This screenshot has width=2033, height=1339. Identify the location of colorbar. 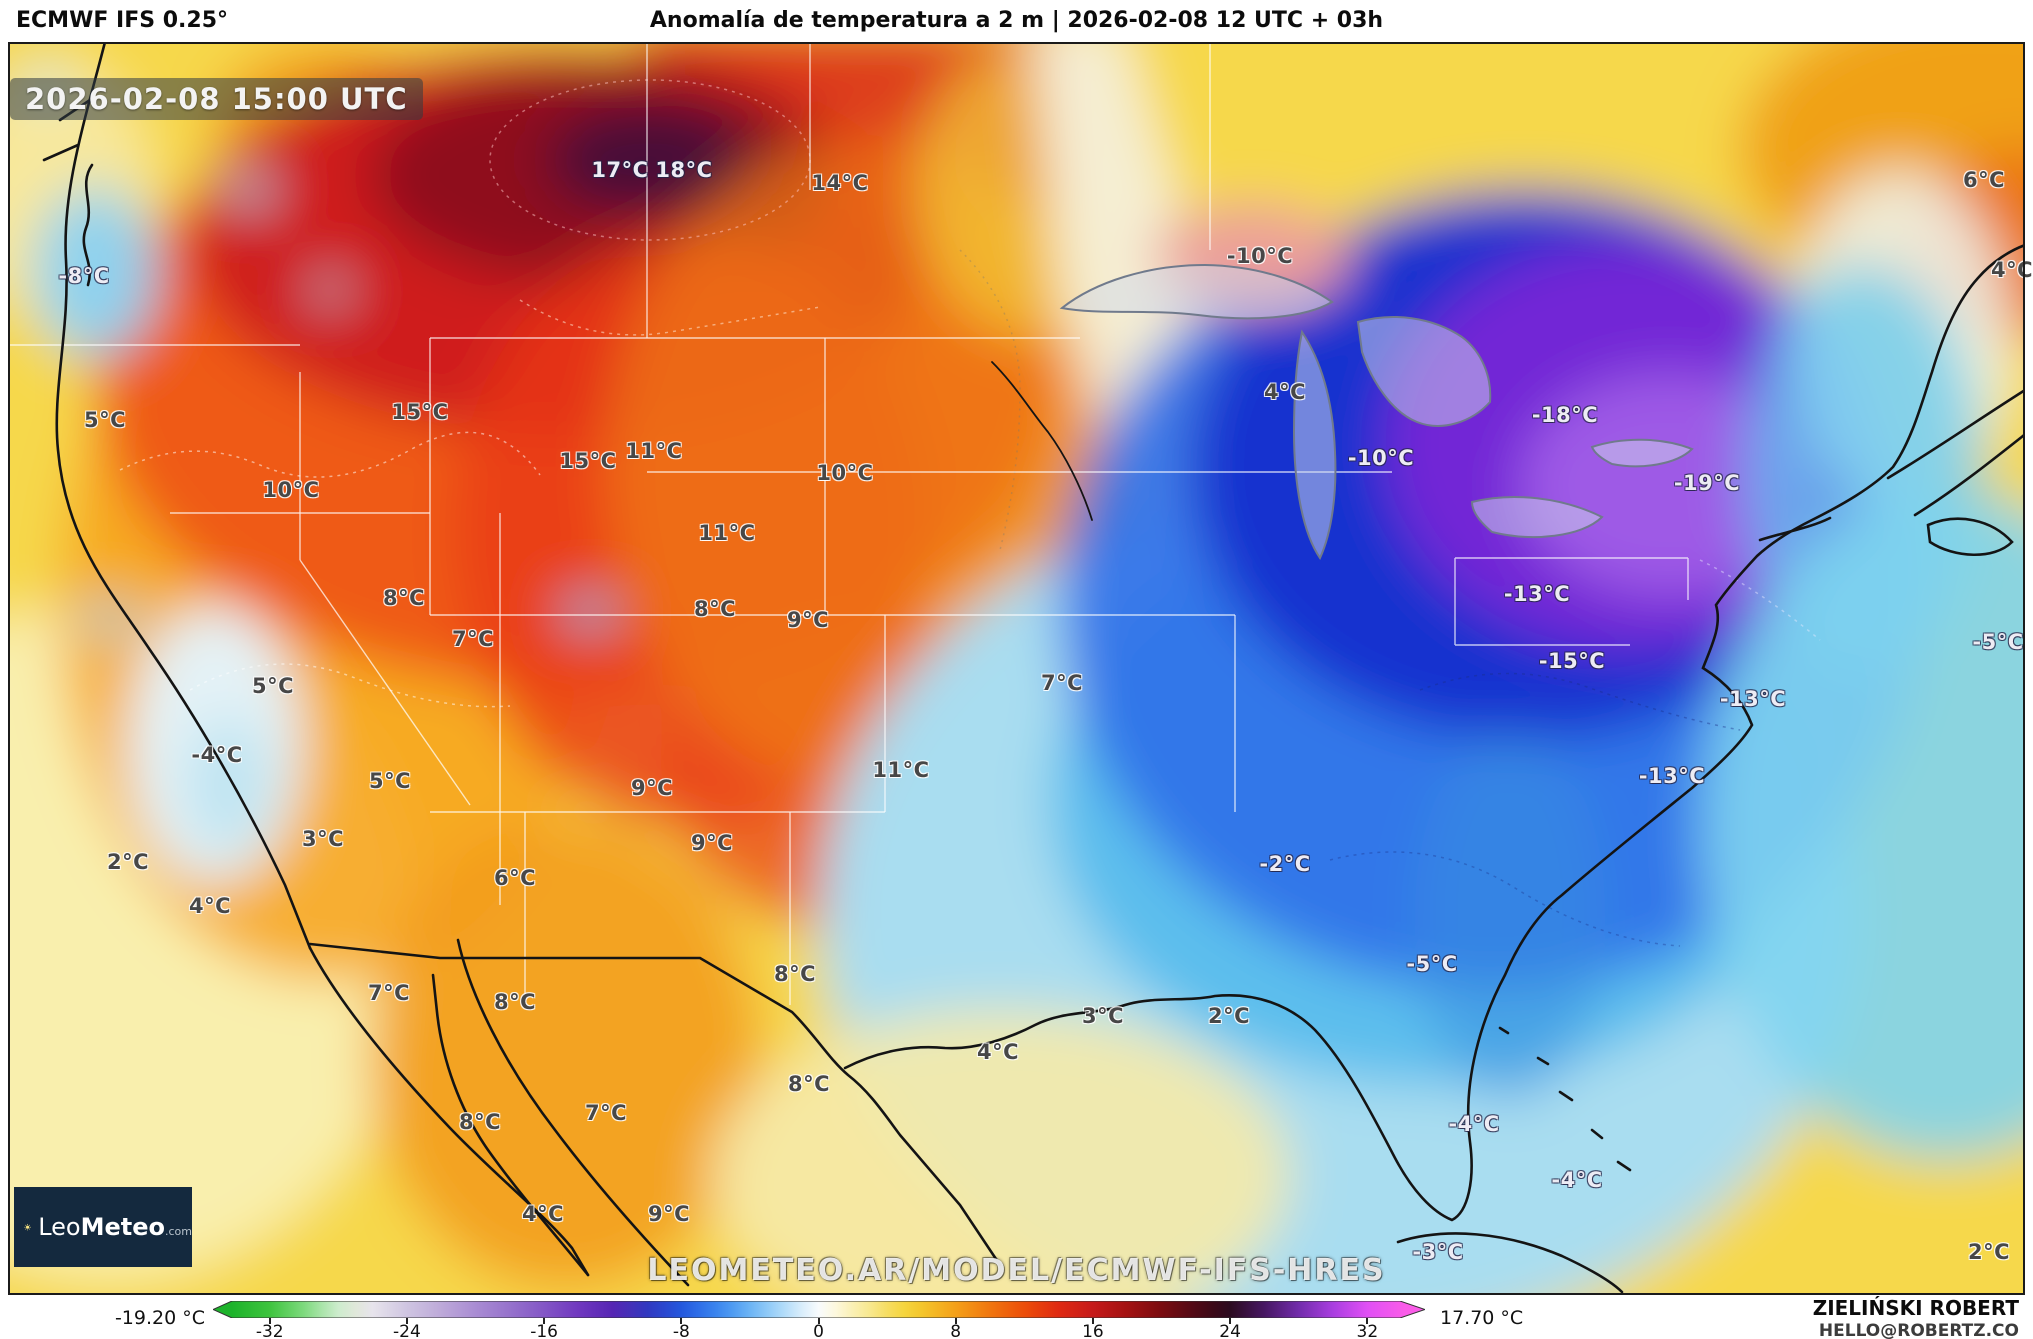
(819, 1309).